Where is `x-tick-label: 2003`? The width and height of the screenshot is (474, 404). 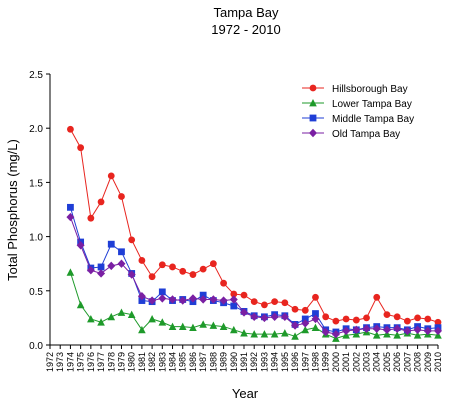
x-tick-label: 2003 is located at coordinates (367, 362).